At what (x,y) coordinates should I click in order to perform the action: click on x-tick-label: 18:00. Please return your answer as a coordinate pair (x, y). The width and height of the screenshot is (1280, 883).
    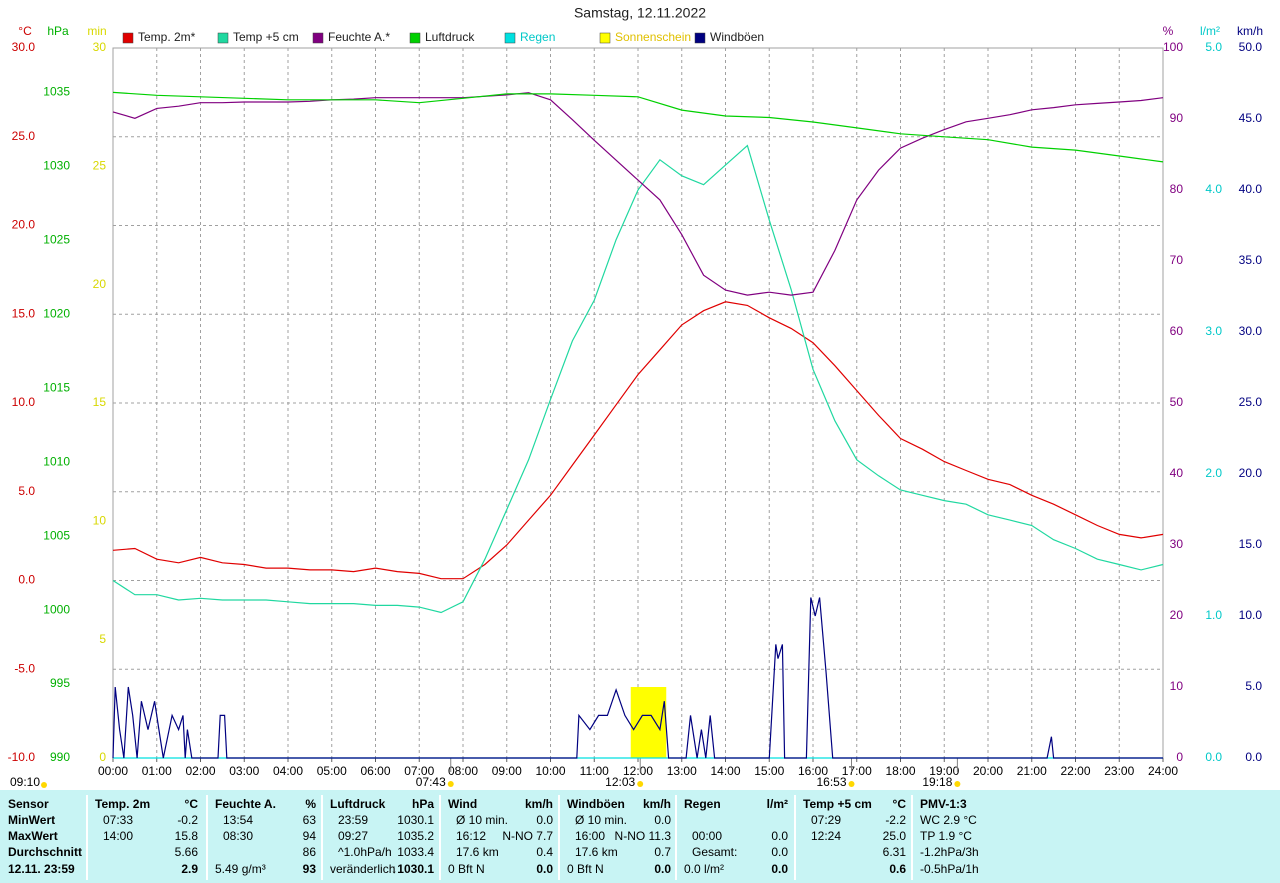
    Looking at the image, I should click on (900, 771).